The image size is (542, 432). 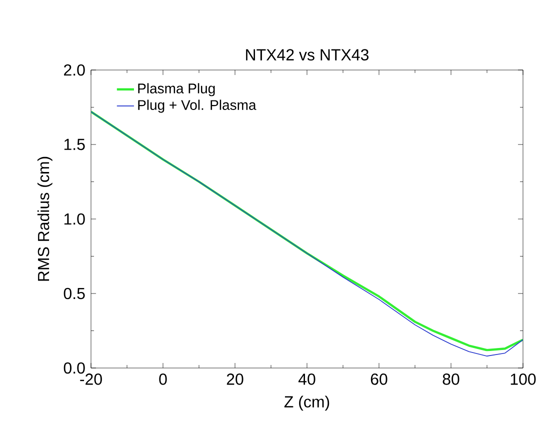 I want to click on y-tick-label: 1.0, so click(x=74, y=219).